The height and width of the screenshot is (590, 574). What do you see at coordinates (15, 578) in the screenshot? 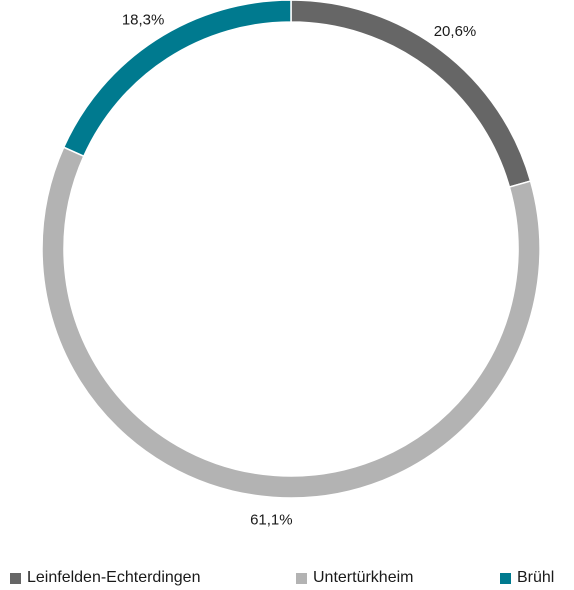
I see `legend-swatch-leinfelden-echterdingen` at bounding box center [15, 578].